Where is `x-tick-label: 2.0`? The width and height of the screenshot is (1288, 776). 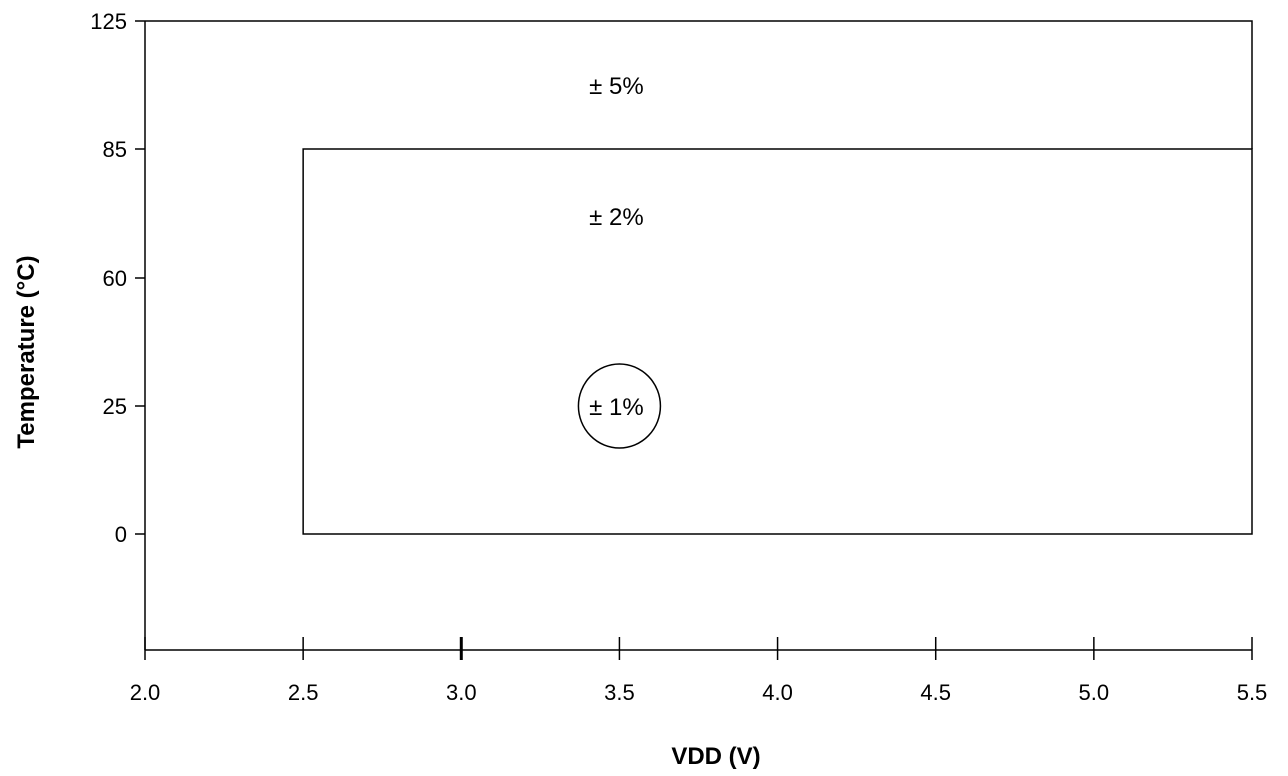
x-tick-label: 2.0 is located at coordinates (145, 692).